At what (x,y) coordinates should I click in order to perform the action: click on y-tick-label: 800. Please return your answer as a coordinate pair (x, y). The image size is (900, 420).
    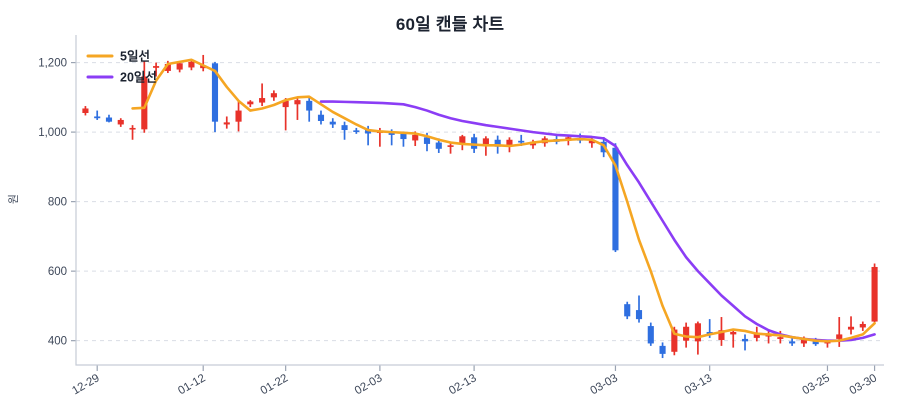
    Looking at the image, I should click on (57, 203).